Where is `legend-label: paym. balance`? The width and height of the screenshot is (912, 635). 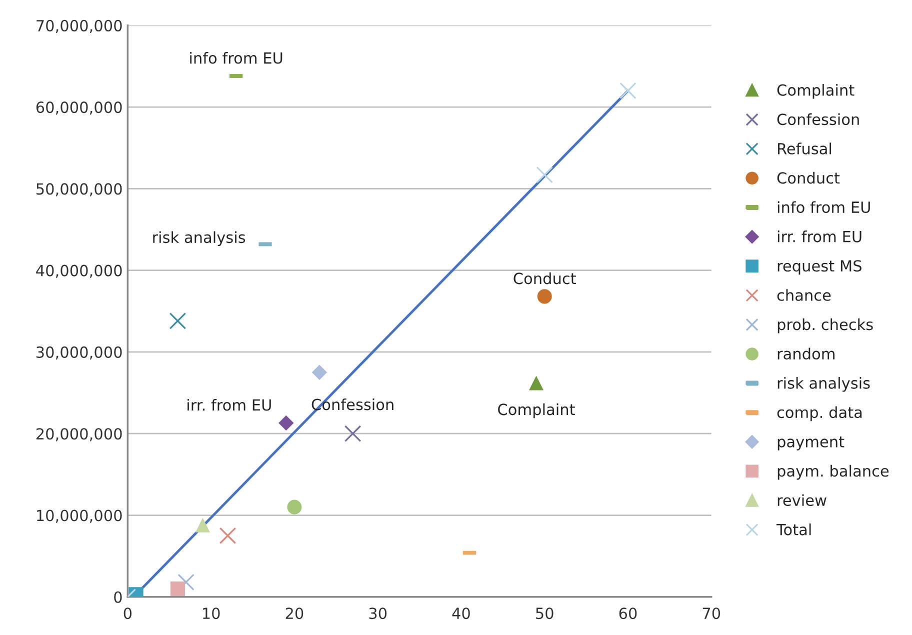 legend-label: paym. balance is located at coordinates (833, 472).